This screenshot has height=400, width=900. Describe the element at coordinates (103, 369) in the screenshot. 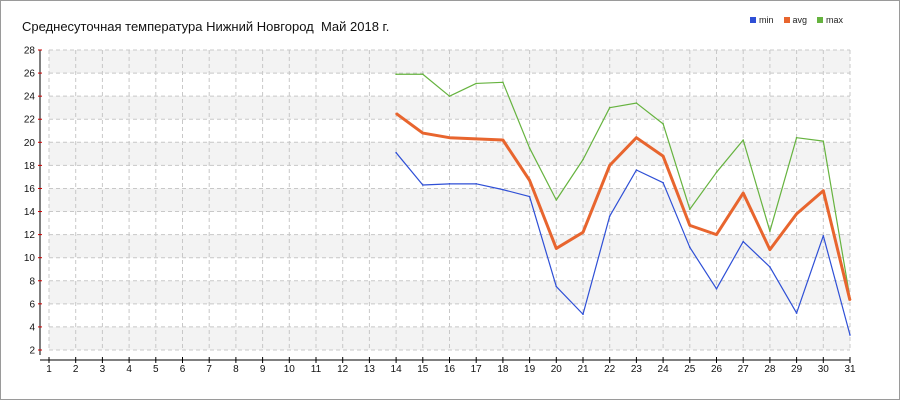

I see `x-tick-label: 3` at that location.